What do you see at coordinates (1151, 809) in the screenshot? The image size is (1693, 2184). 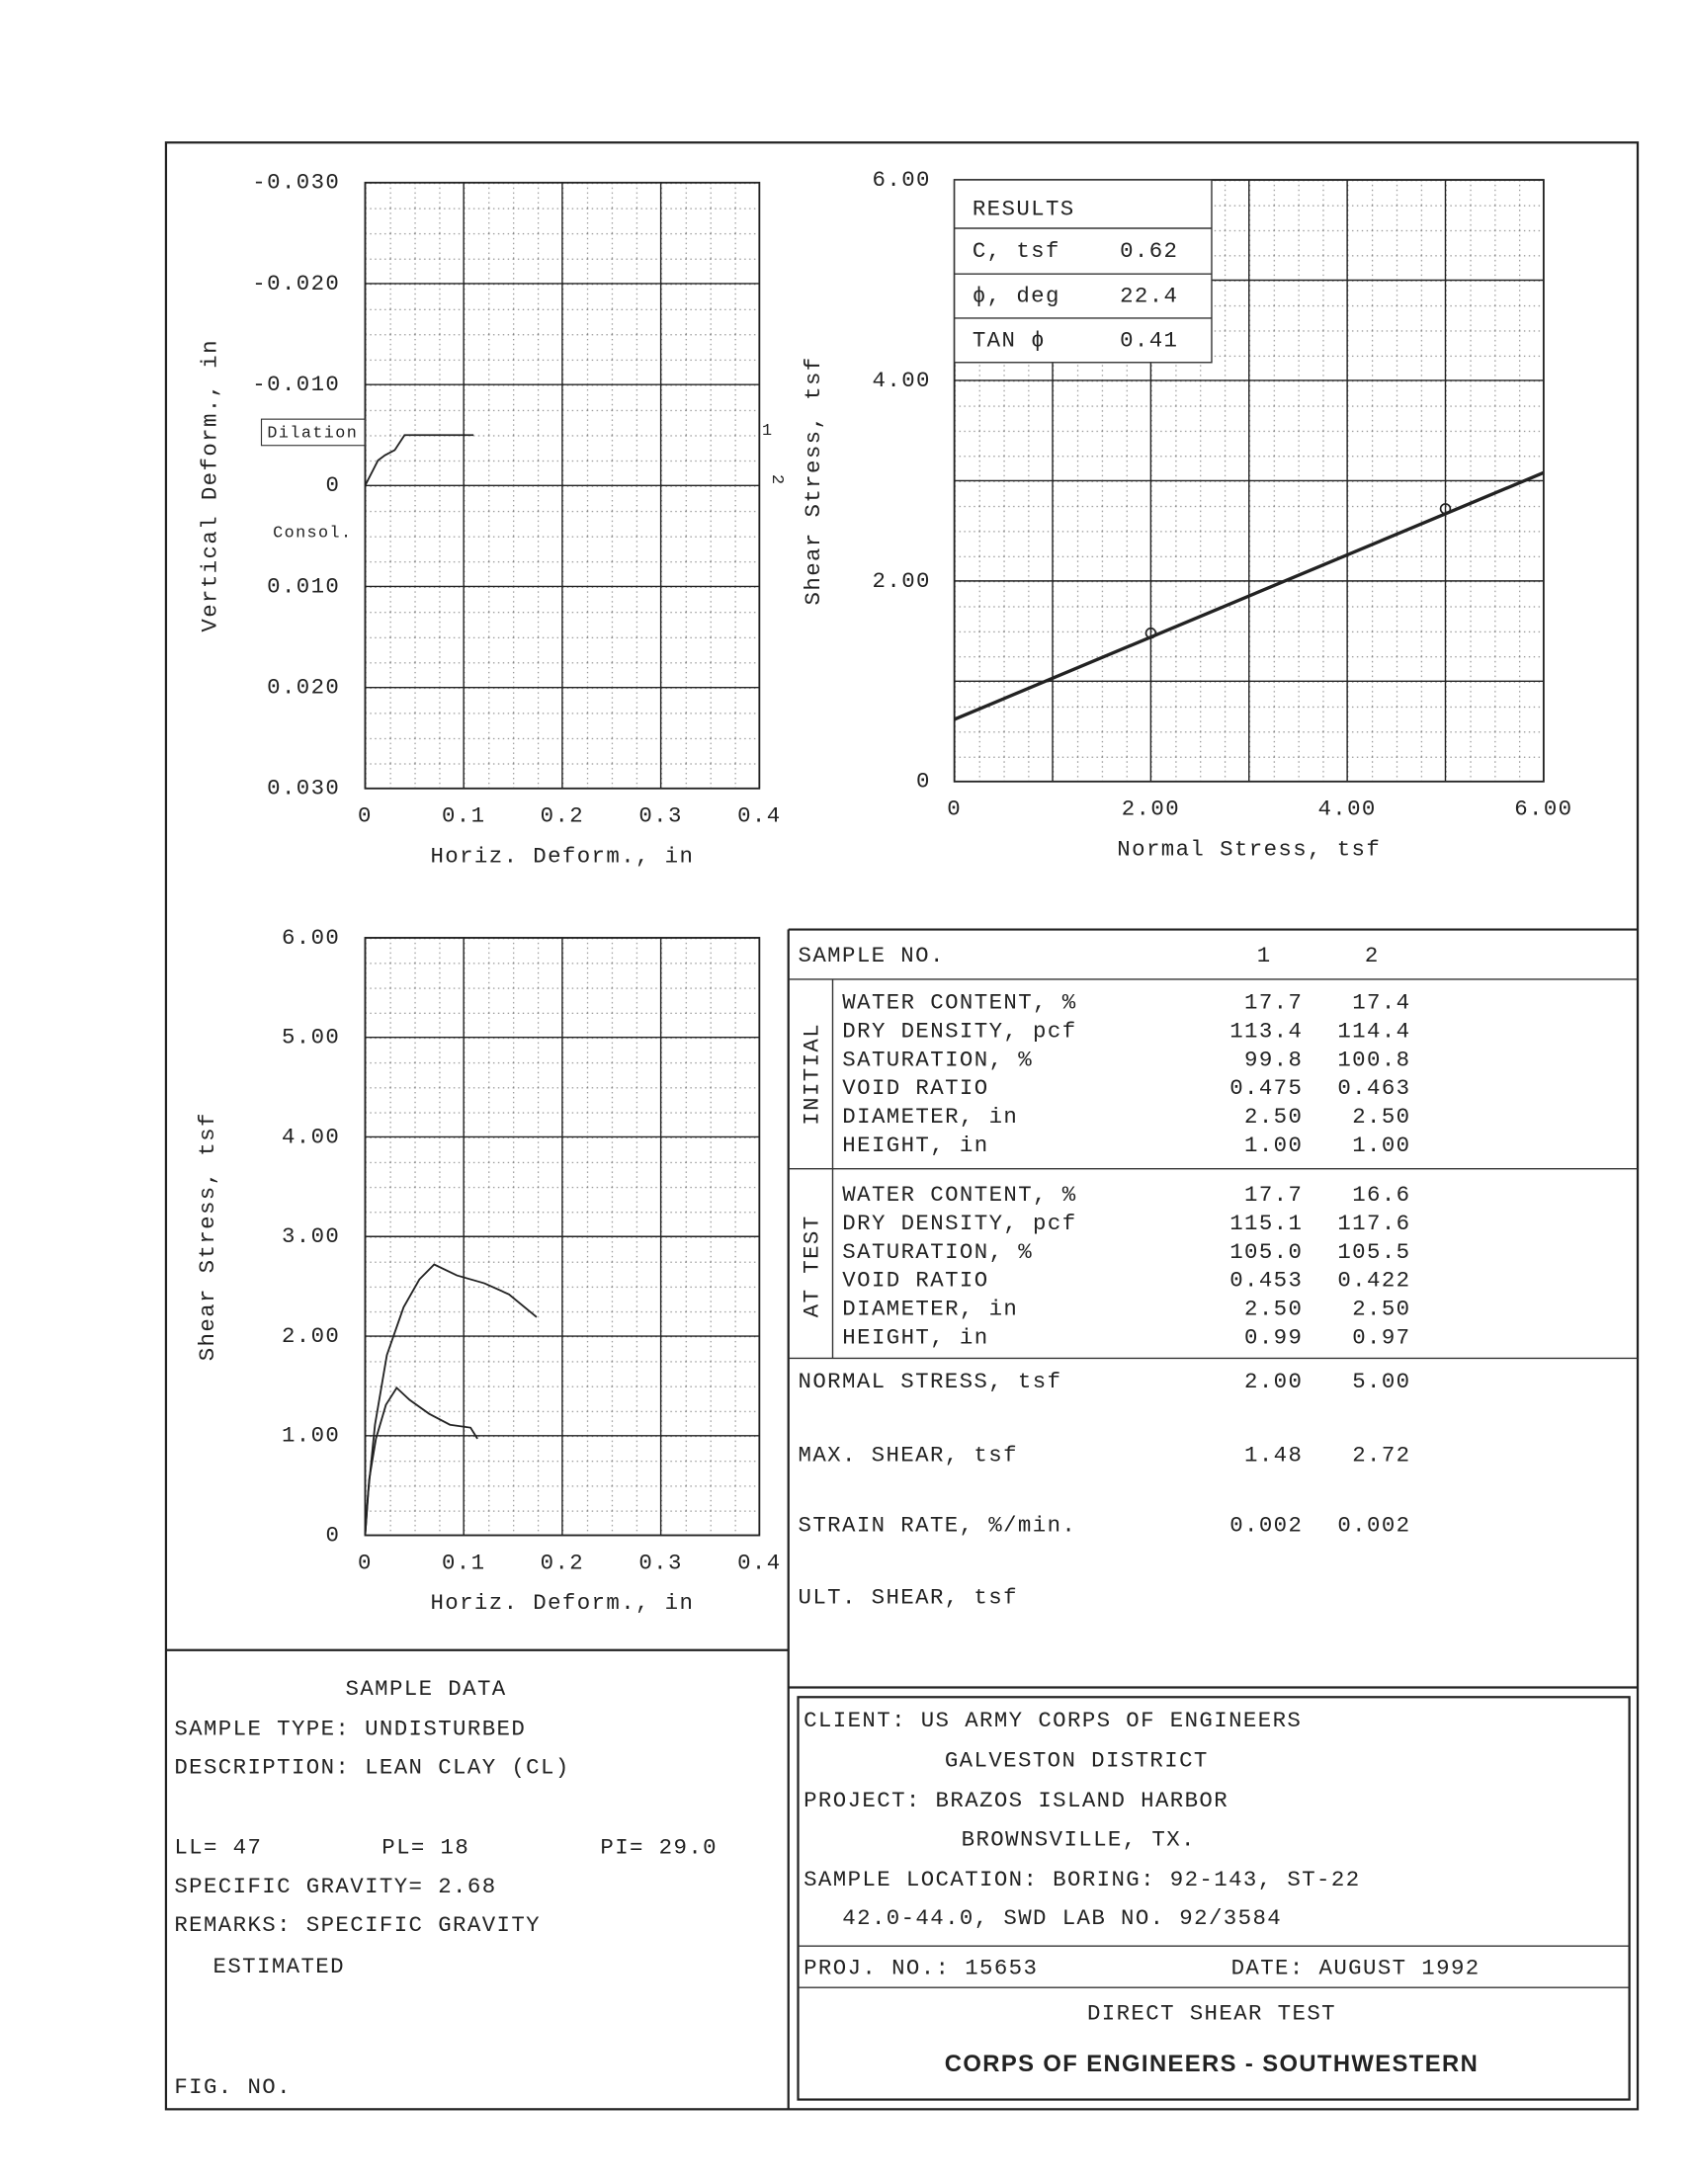 I see `x-tick-label: 2.00` at bounding box center [1151, 809].